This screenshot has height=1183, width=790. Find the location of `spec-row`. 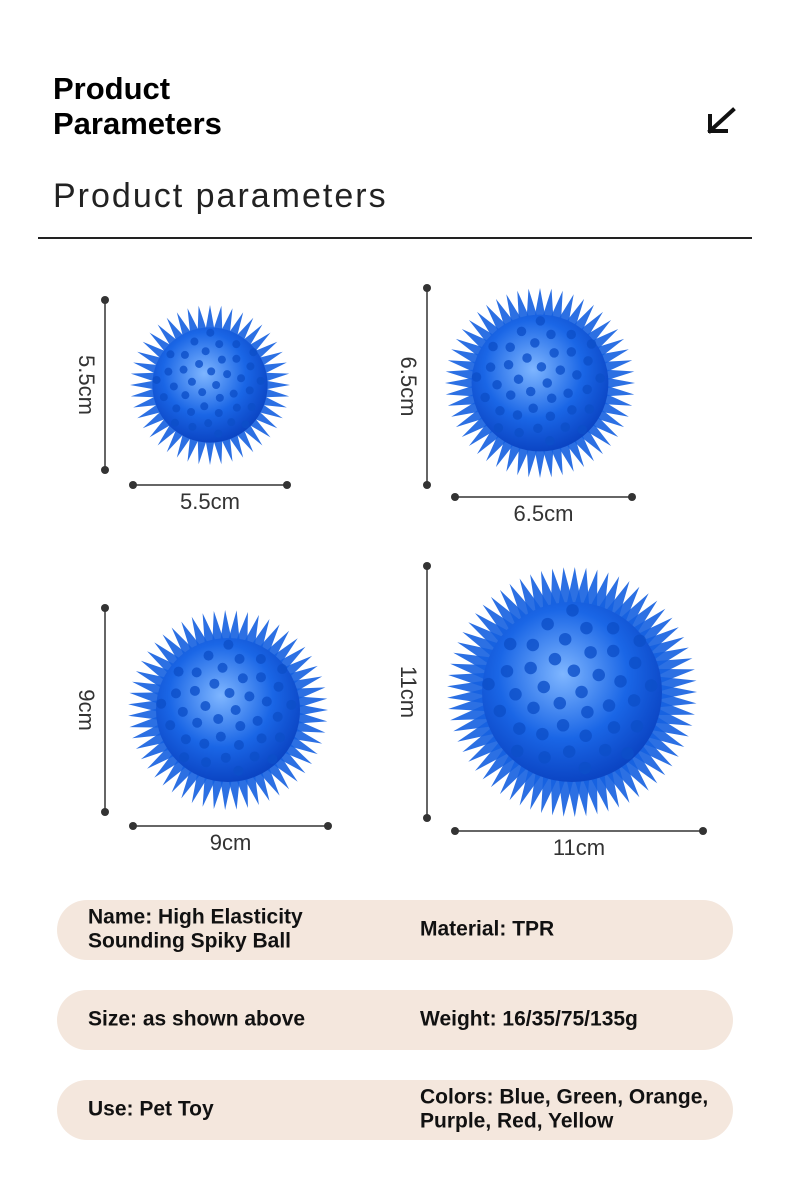

spec-row is located at coordinates (395, 1020).